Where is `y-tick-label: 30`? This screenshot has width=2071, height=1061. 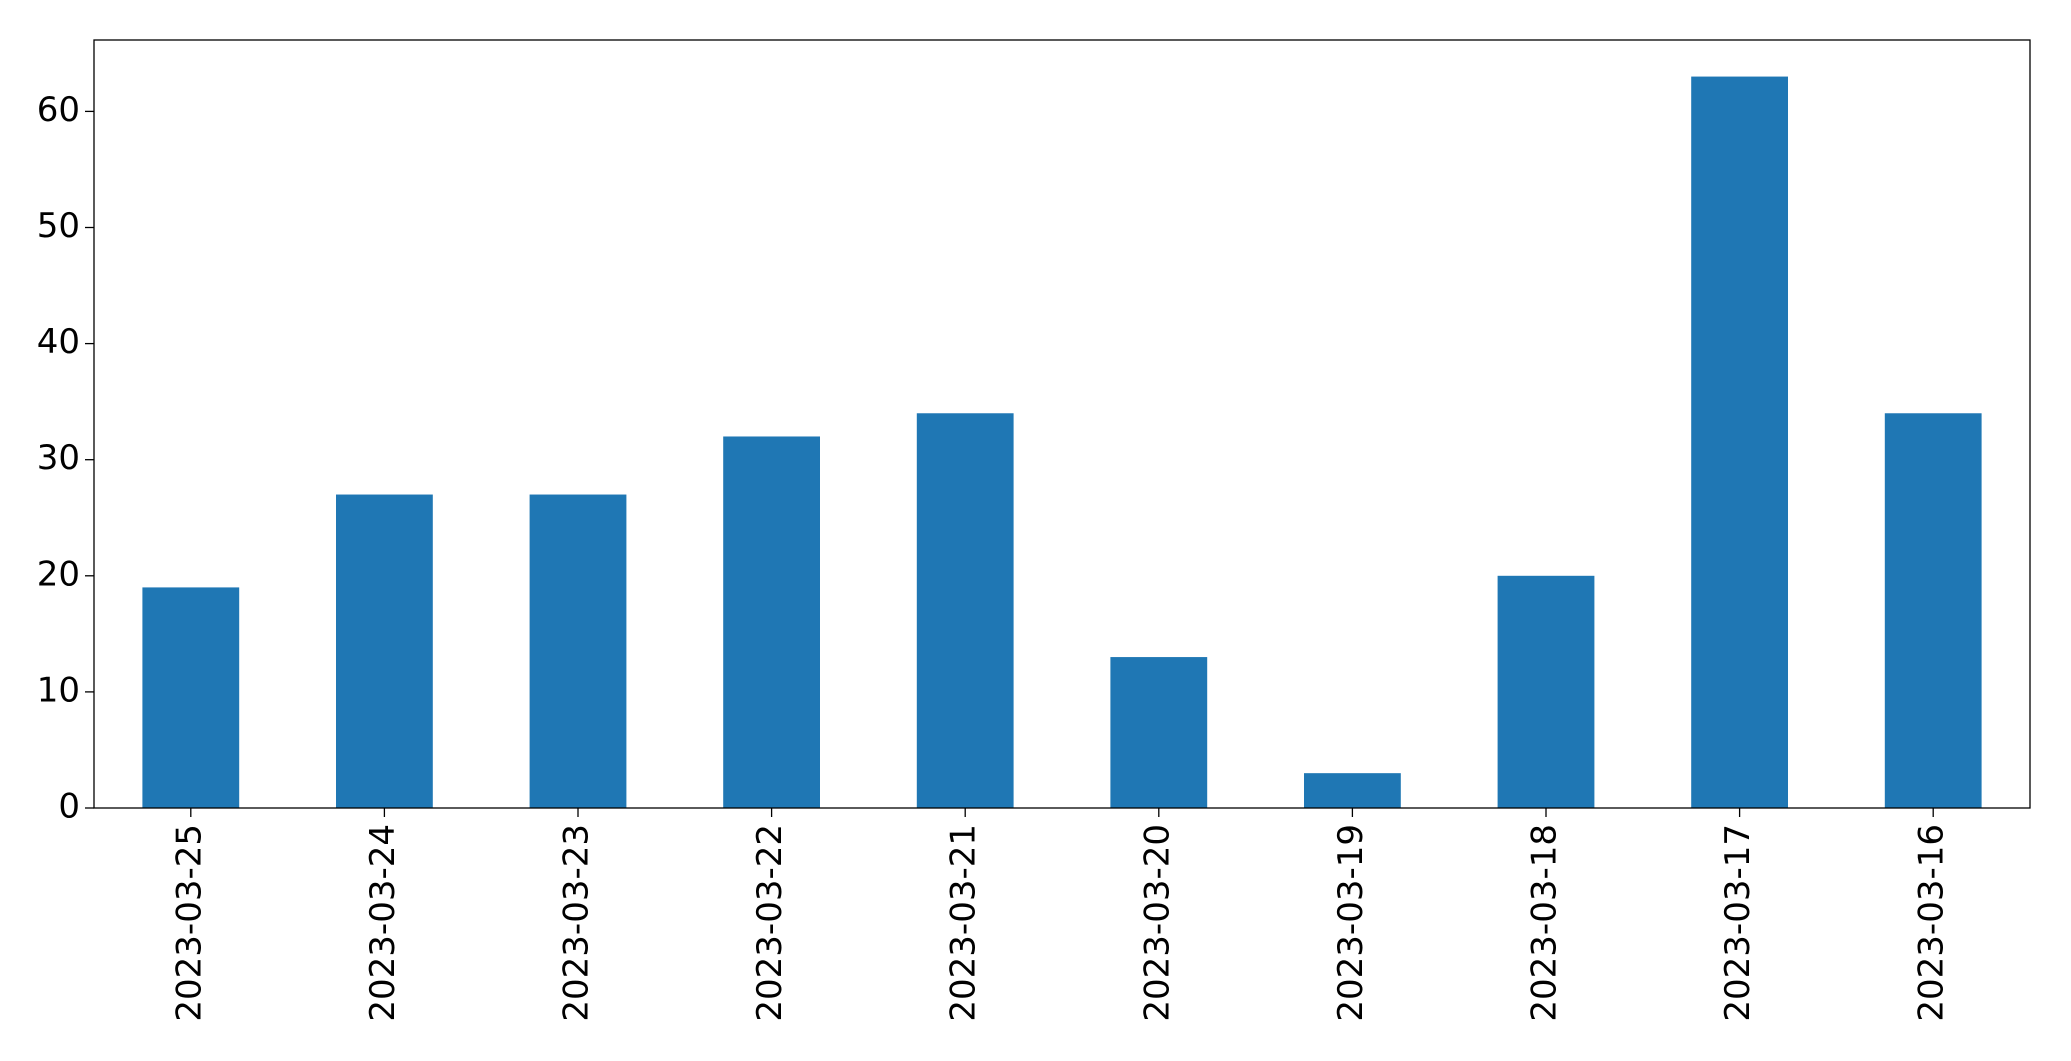
y-tick-label: 30 is located at coordinates (58, 458).